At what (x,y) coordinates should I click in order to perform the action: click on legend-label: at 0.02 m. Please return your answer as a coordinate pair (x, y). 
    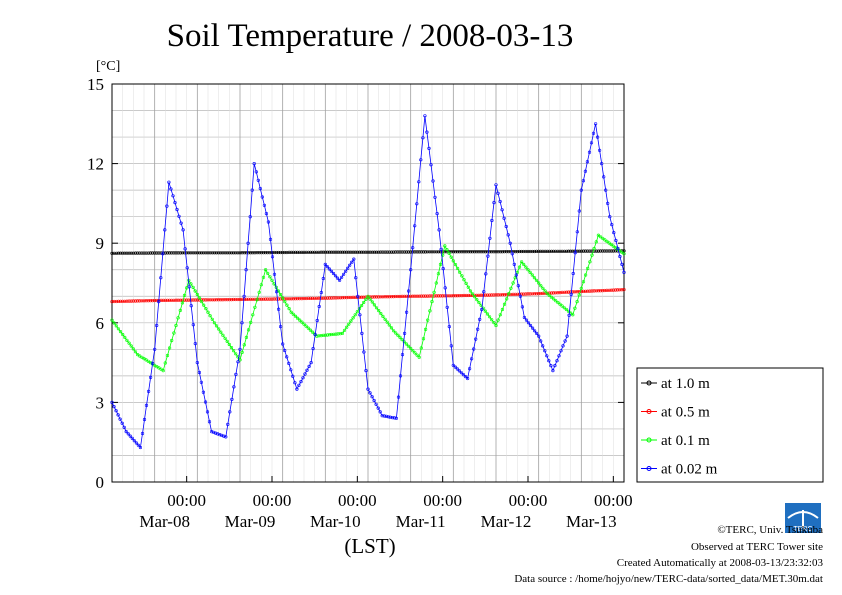
    Looking at the image, I should click on (689, 470).